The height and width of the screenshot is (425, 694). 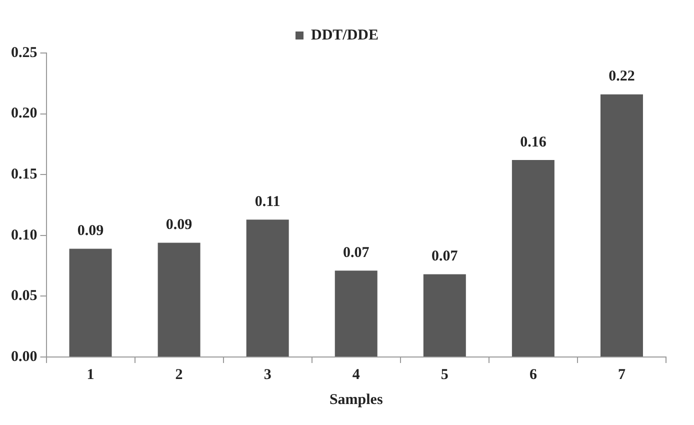 What do you see at coordinates (24, 52) in the screenshot?
I see `y-tick-label: 0.25` at bounding box center [24, 52].